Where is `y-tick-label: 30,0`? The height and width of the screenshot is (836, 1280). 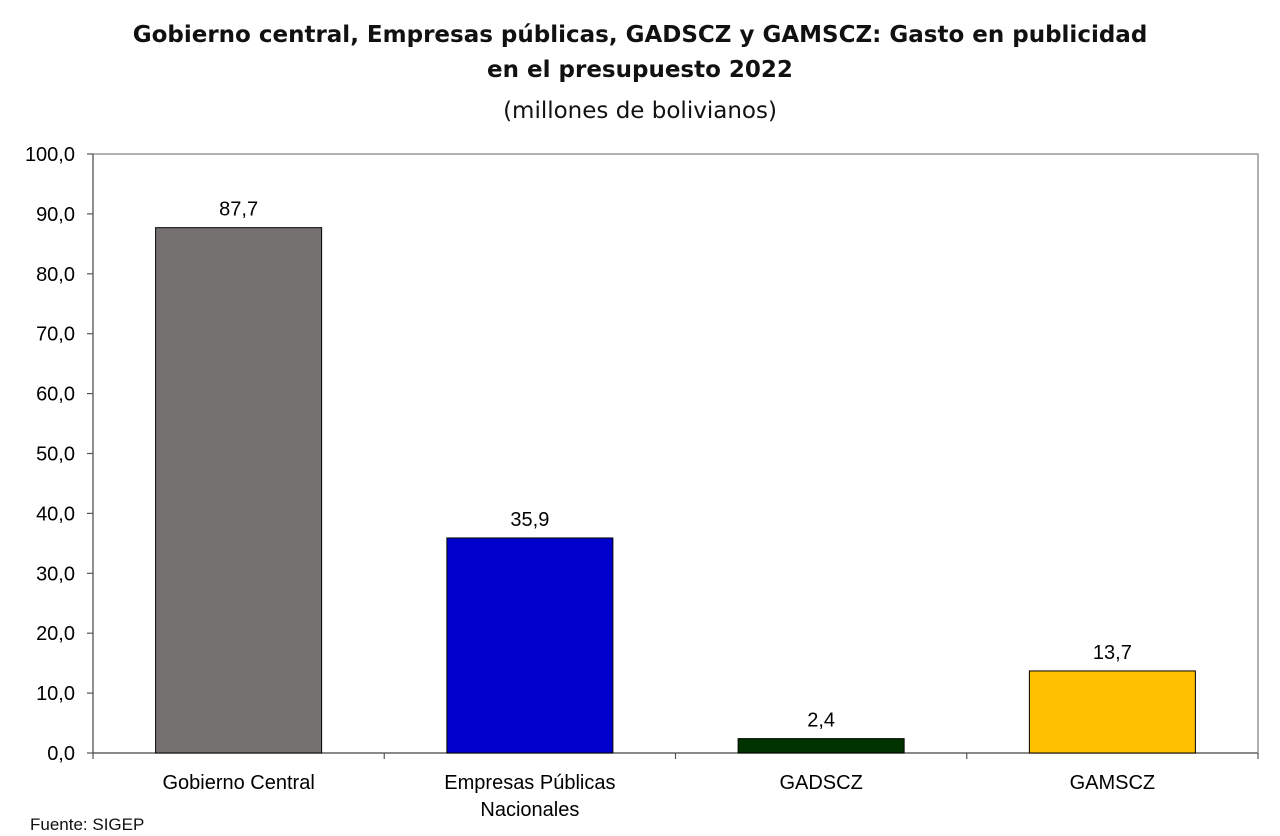 y-tick-label: 30,0 is located at coordinates (55, 574).